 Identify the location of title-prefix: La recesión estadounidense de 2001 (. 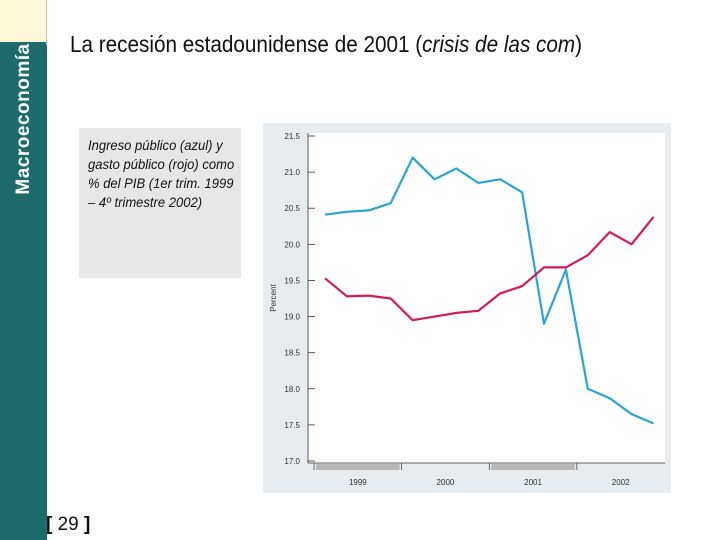
(246, 44).